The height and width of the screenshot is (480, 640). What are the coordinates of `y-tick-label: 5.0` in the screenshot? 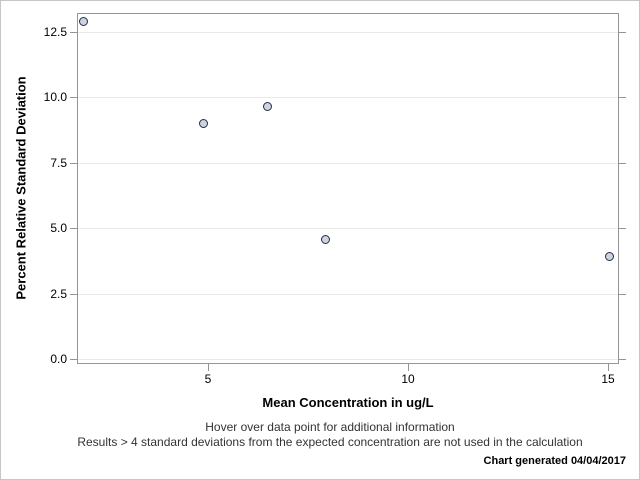 It's located at (58, 228).